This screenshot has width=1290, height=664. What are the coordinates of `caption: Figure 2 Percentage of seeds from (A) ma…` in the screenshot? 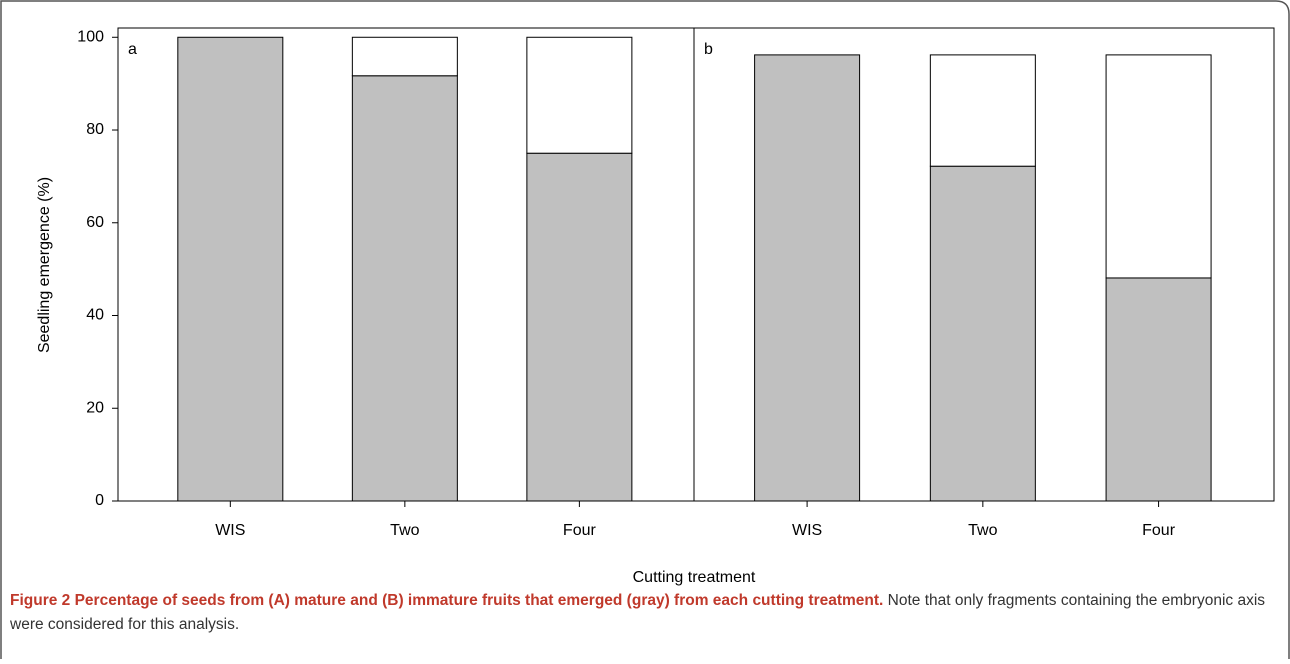 It's located at (645, 613).